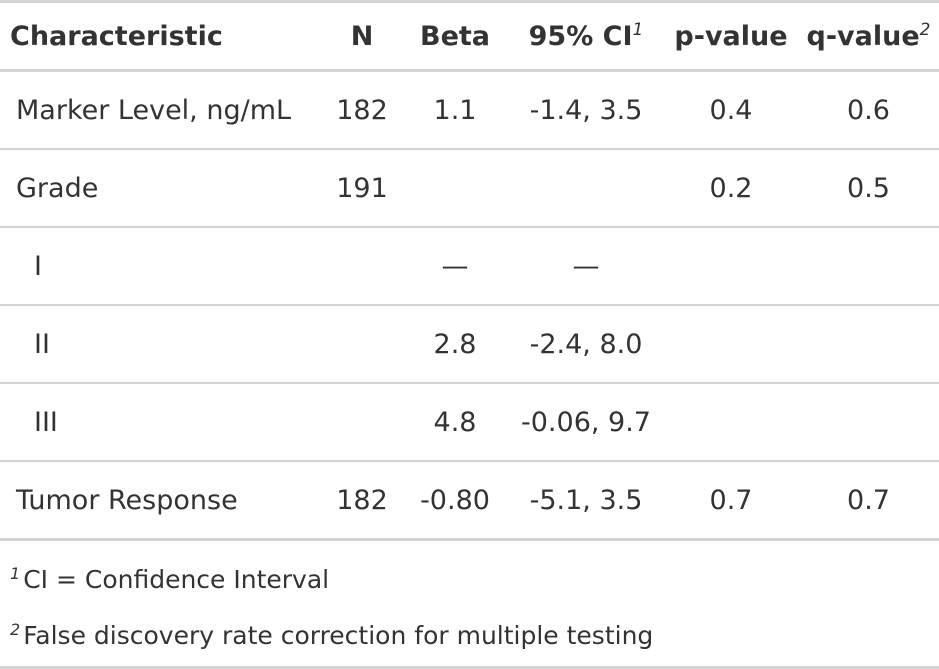 The height and width of the screenshot is (669, 939). Describe the element at coordinates (586, 188) in the screenshot. I see `cell-ci` at that location.